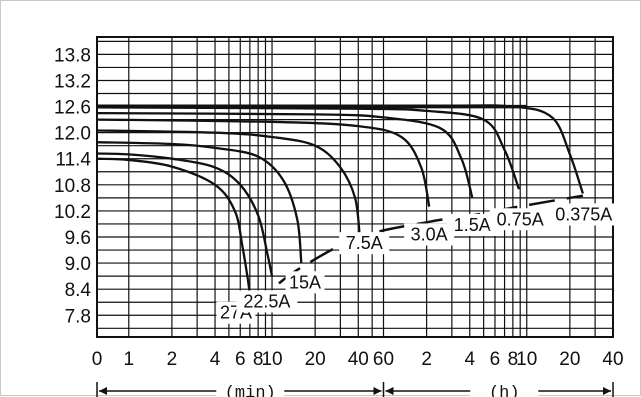 This screenshot has height=397, width=641. I want to click on y-tick-label: 10.8, so click(72, 186).